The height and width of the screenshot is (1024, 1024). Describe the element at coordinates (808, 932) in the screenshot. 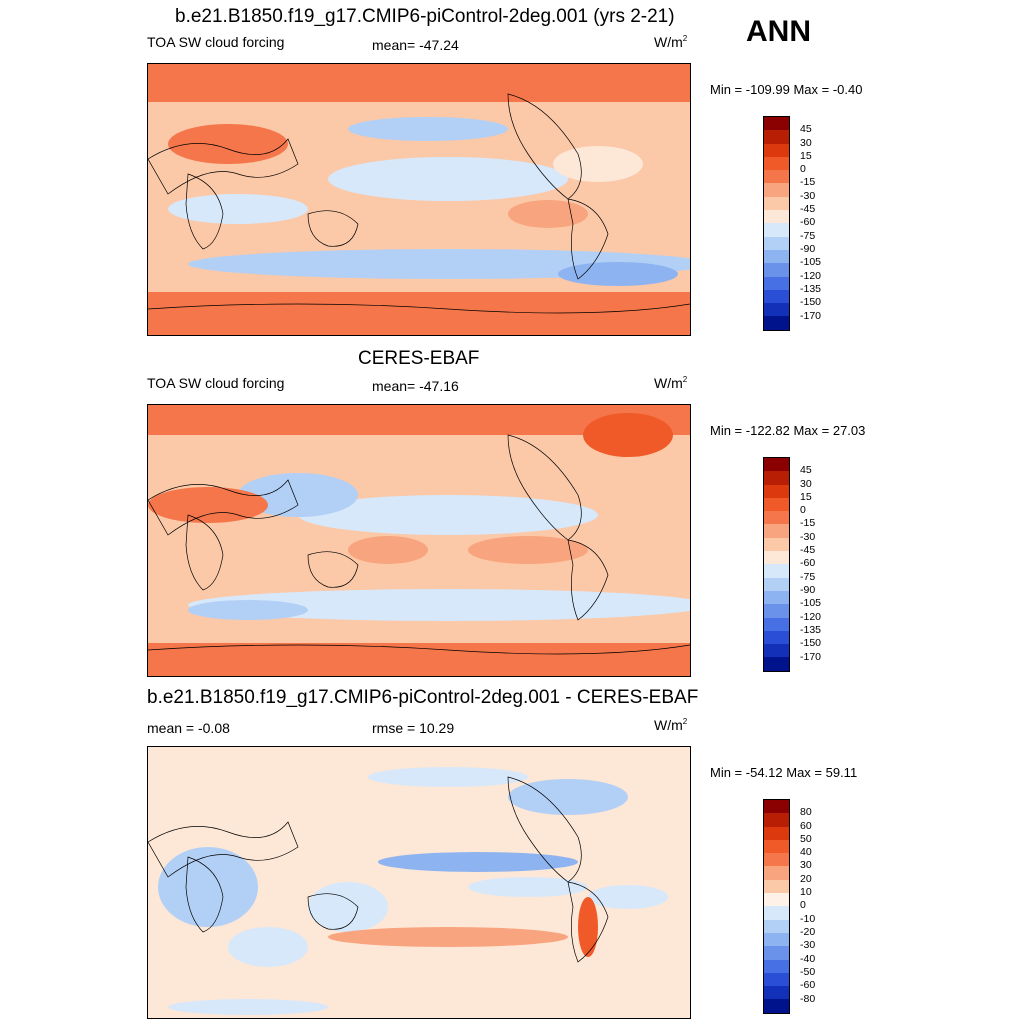

I see `panel-3-colorbar-label: -20` at that location.